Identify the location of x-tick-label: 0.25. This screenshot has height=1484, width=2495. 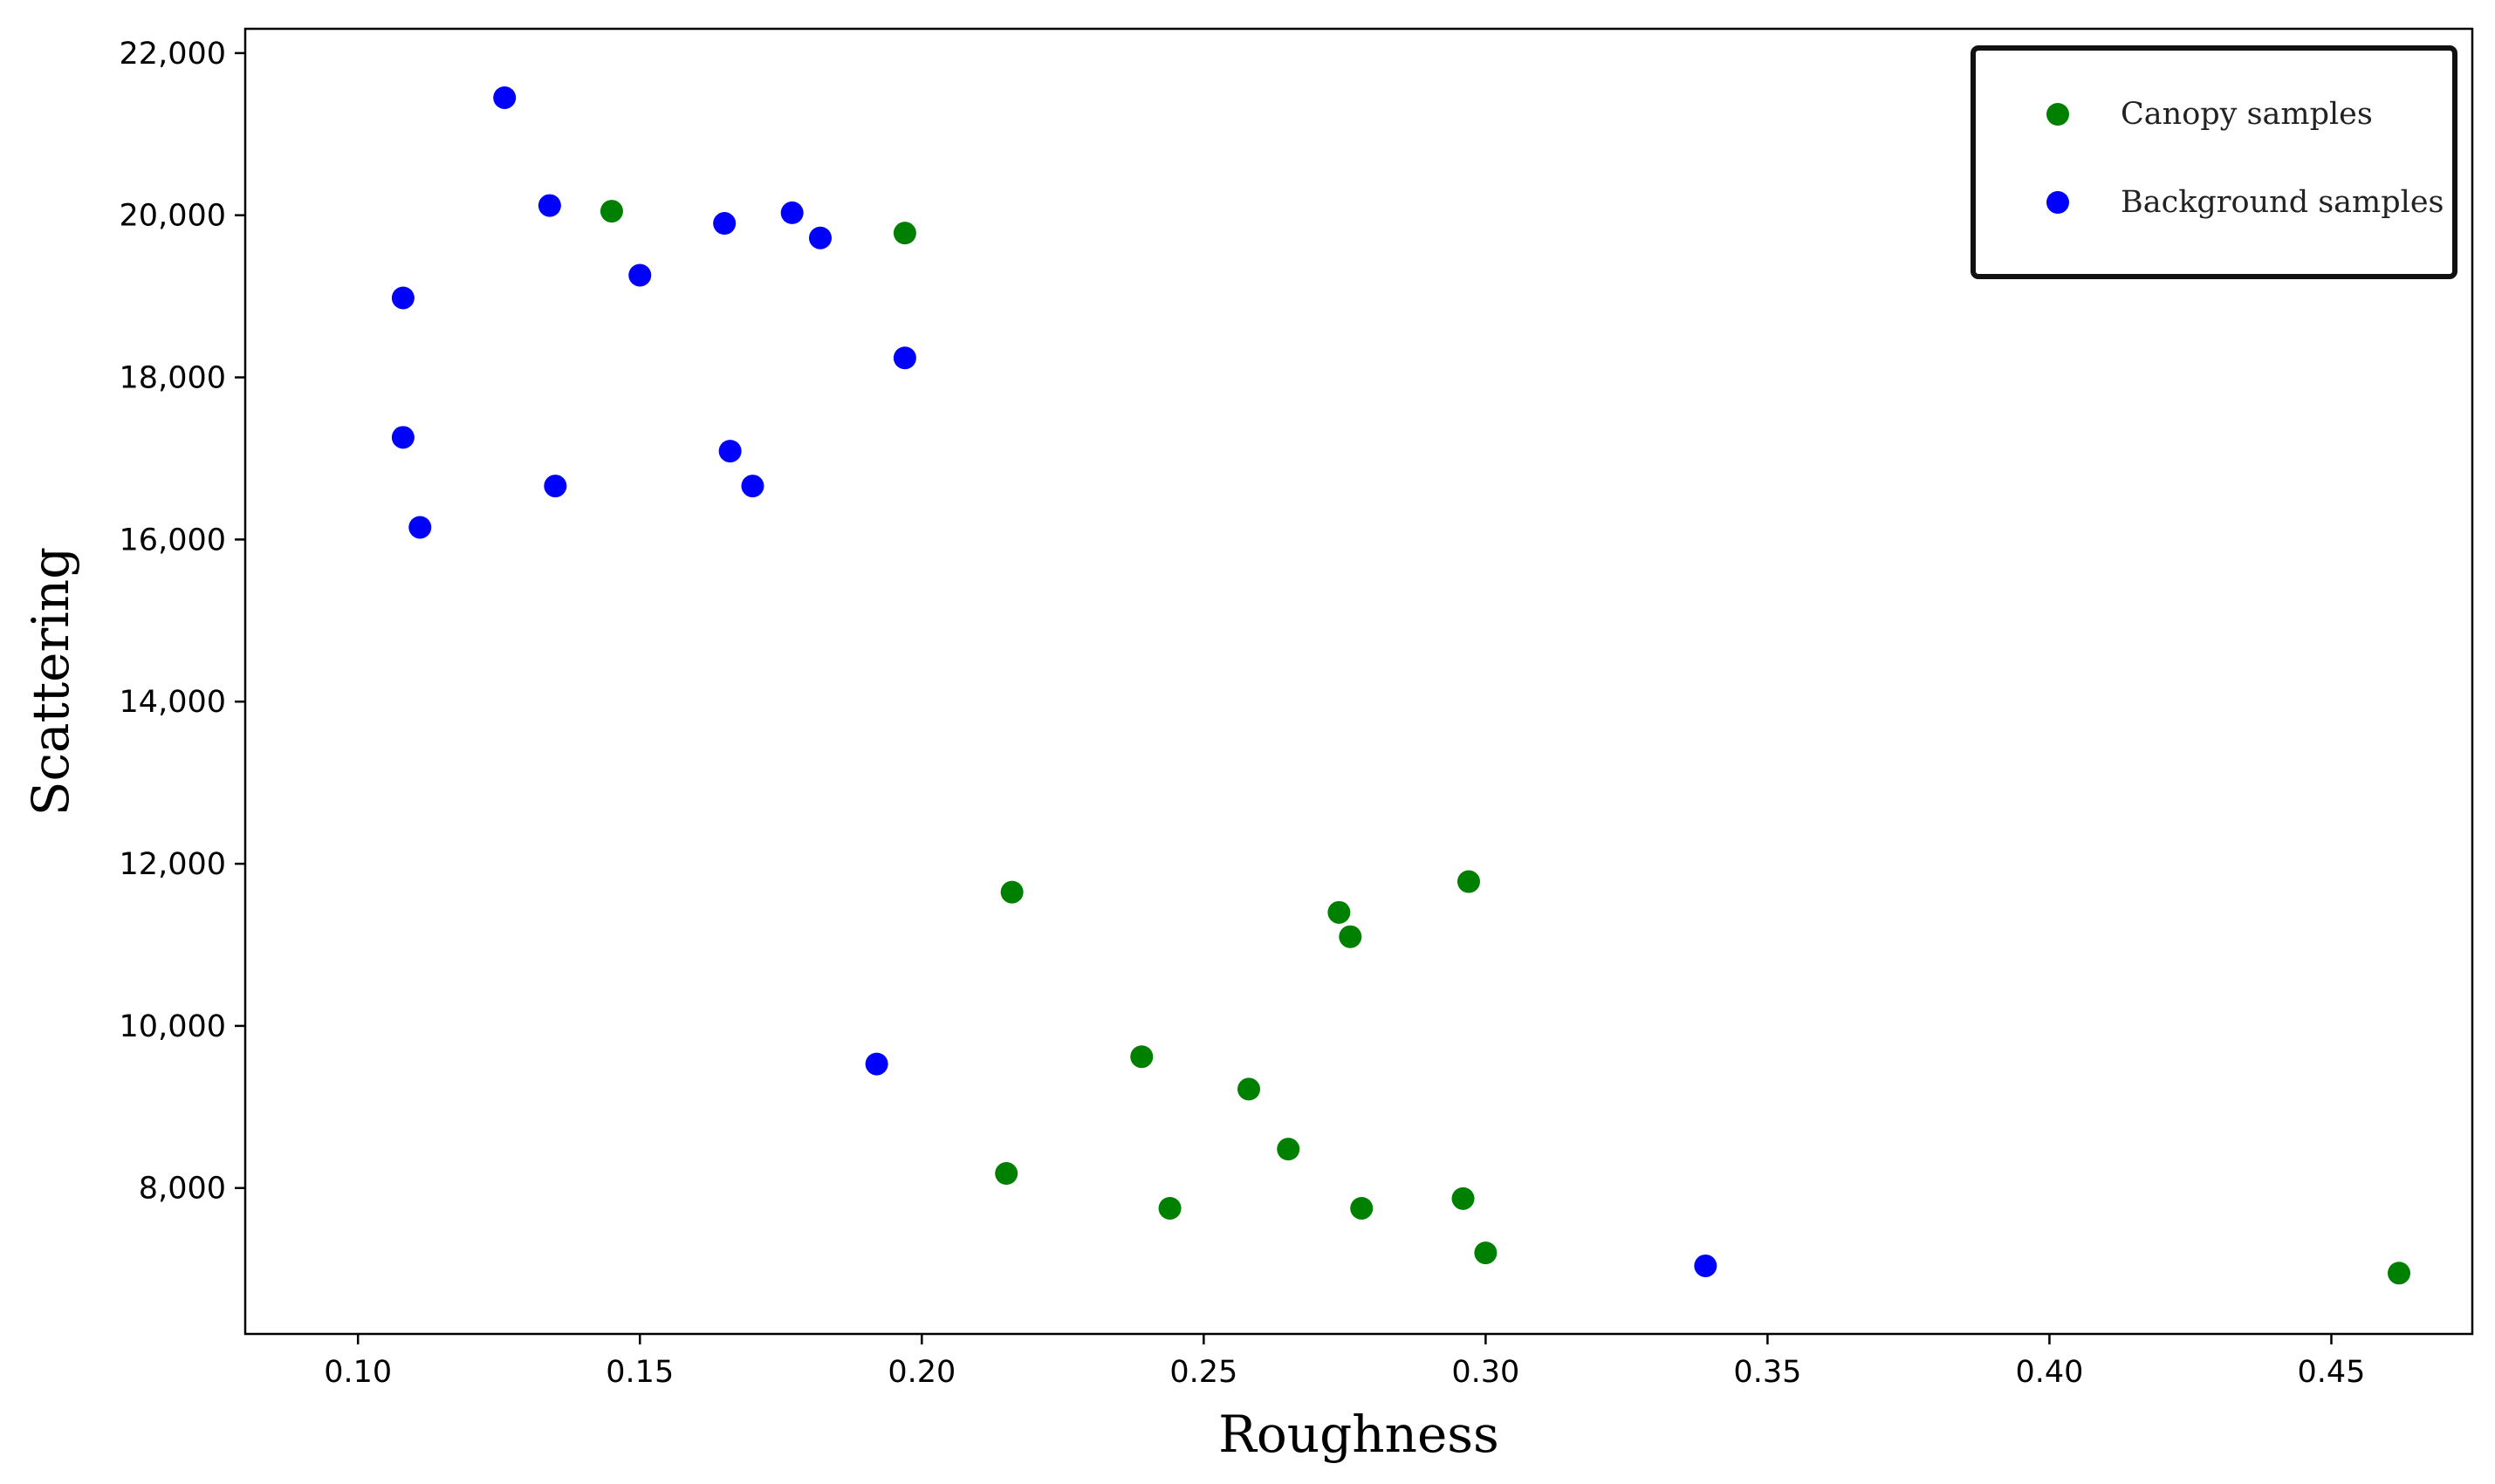
(1203, 1372).